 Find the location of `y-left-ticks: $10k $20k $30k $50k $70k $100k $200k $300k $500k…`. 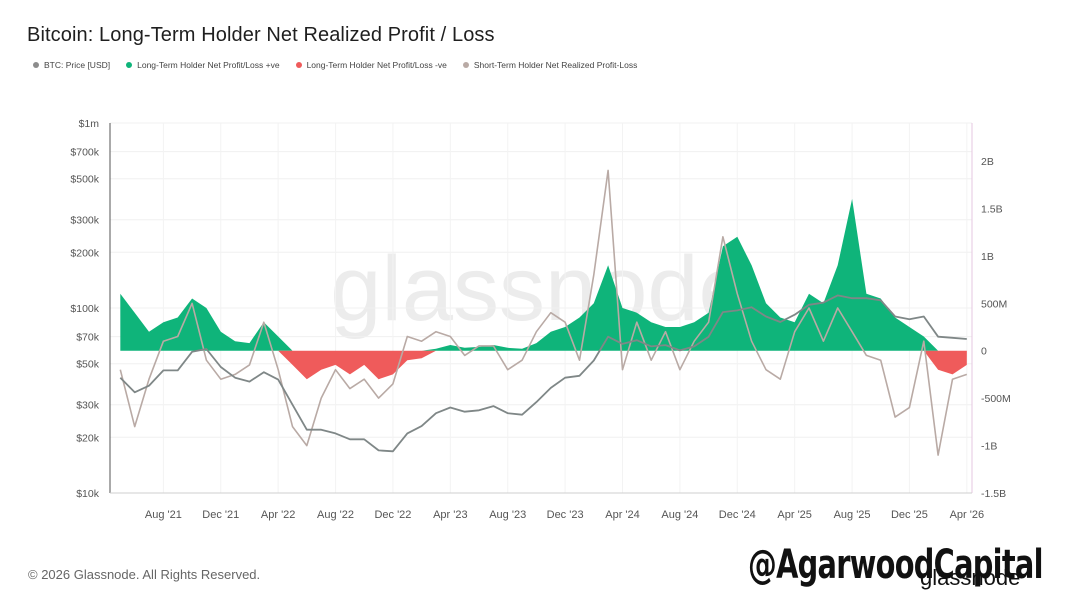

y-left-ticks: $10k $20k $30k $50k $70k $100k $200k $300k $500k… is located at coordinates (84, 309).